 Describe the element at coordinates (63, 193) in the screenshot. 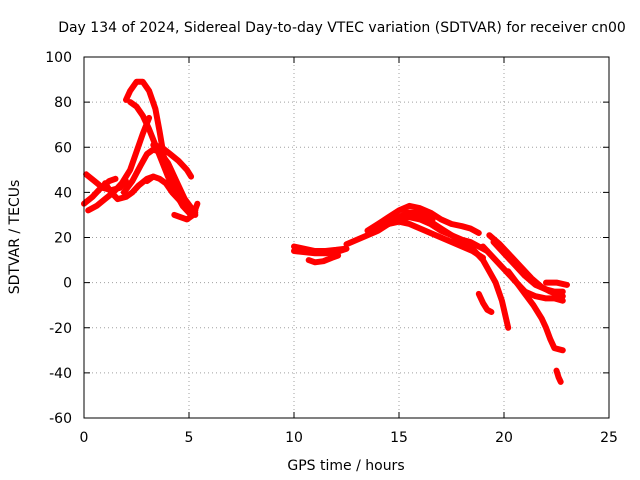

I see `y-tick-label: 40` at that location.